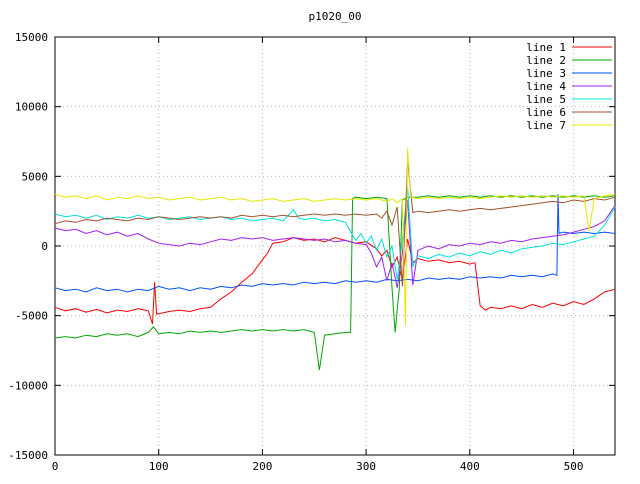 The height and width of the screenshot is (484, 640). Describe the element at coordinates (44, 246) in the screenshot. I see `y-tick-label: 0` at that location.